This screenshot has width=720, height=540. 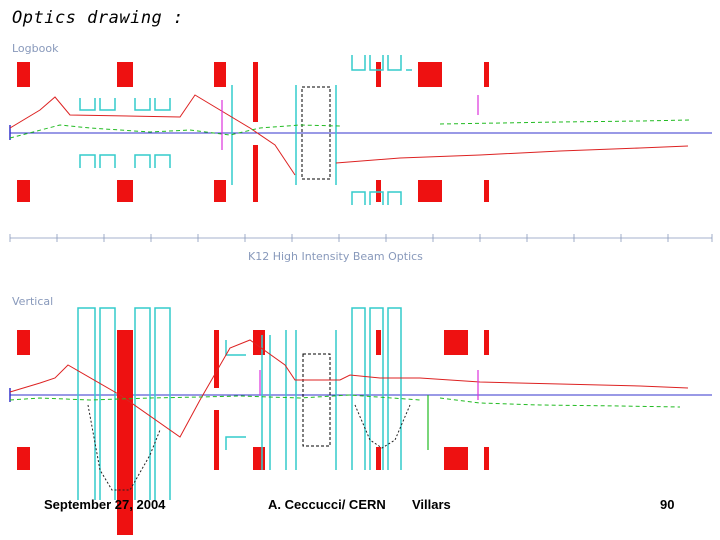 I want to click on slide-title: Optics drawing :, so click(x=98, y=18).